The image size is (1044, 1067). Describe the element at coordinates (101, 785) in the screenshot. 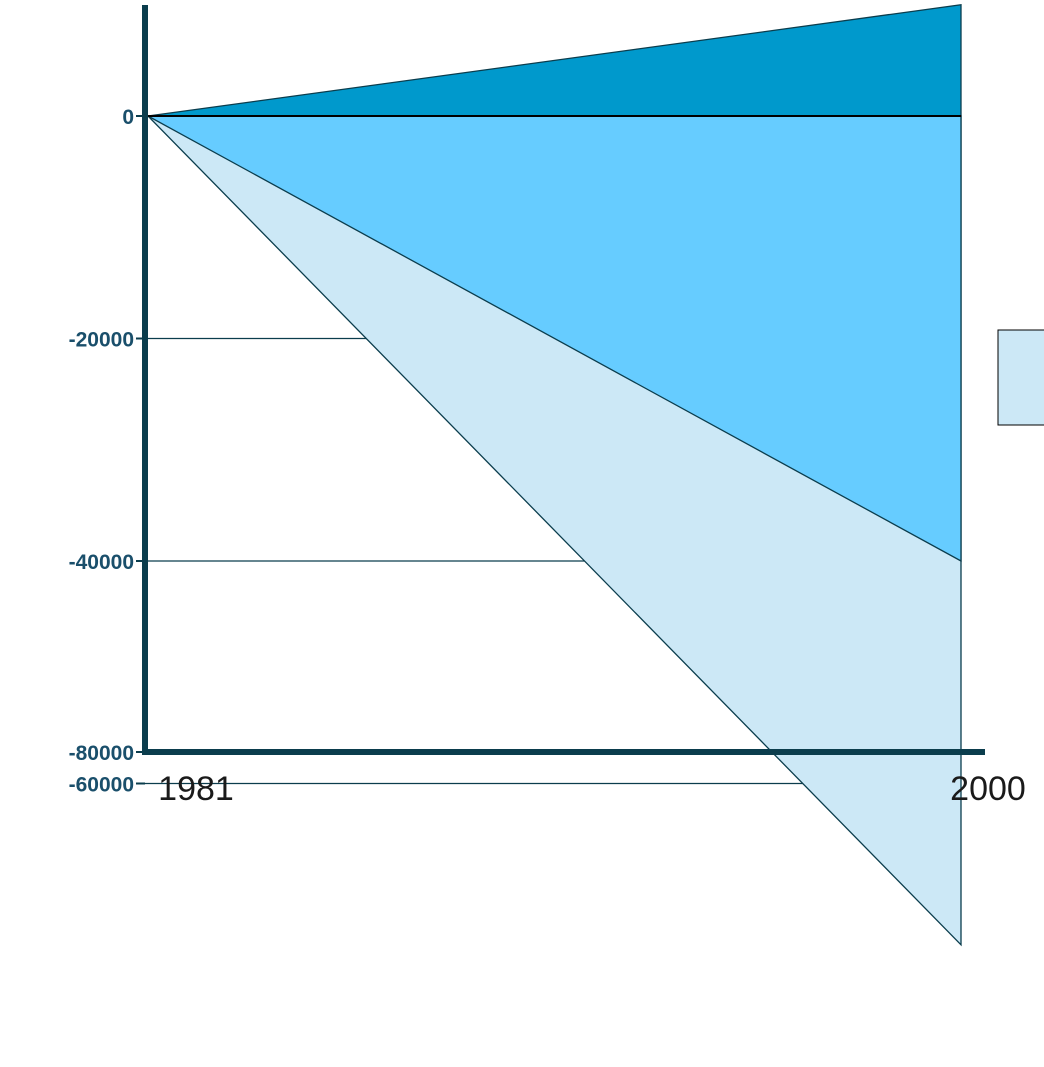

I see `y-tick-label: -60000` at that location.